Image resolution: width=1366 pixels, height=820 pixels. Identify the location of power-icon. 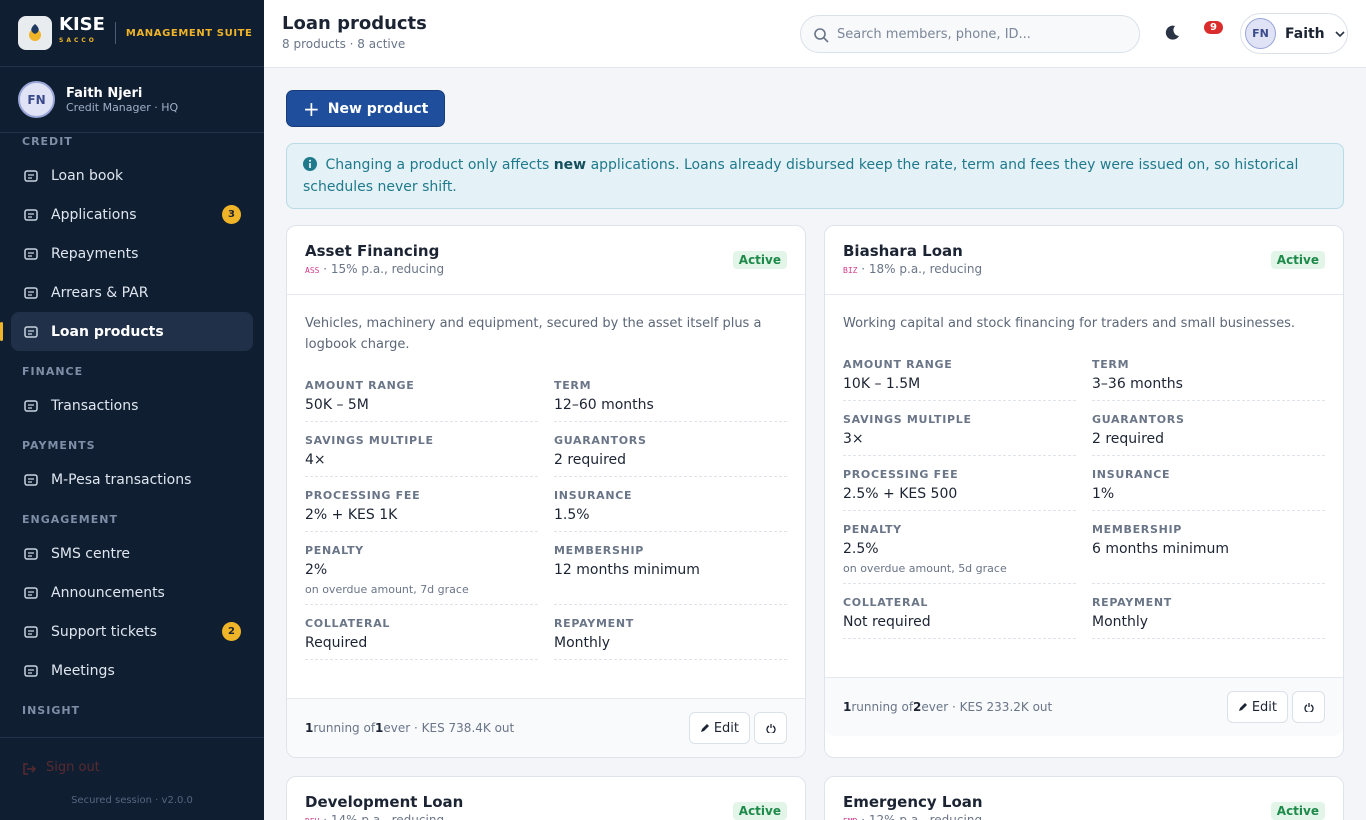
(1308, 707).